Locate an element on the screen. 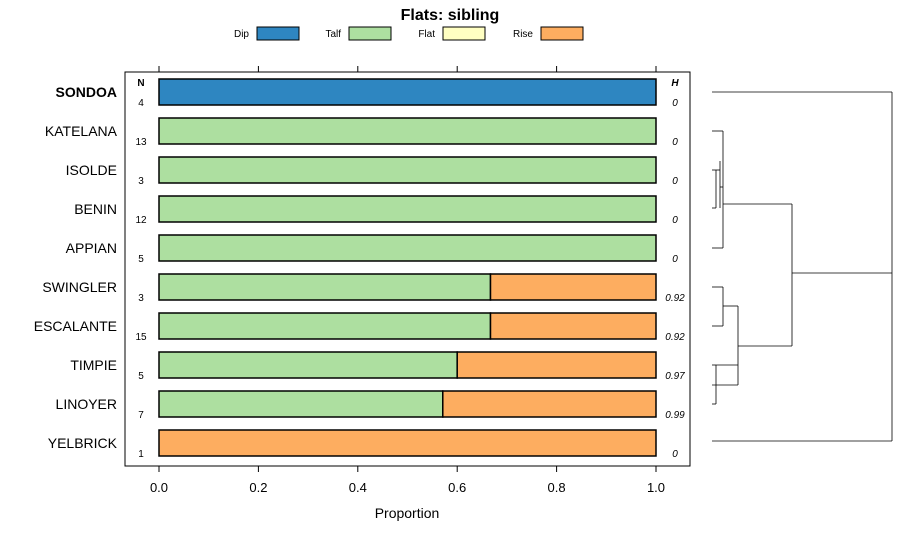 This screenshot has width=900, height=540. x-tick-label-3: 0.6 is located at coordinates (457, 487).